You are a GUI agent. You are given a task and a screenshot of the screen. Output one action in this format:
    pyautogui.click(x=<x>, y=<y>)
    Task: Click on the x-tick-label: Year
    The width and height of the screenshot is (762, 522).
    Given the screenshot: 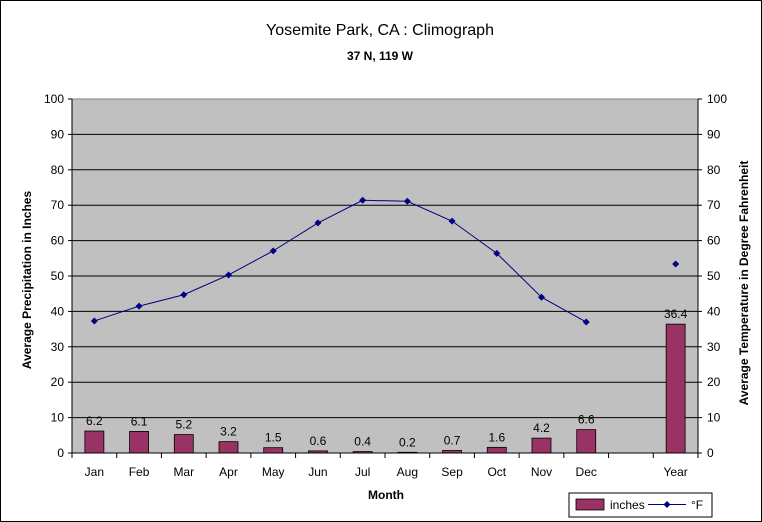 What is the action you would take?
    pyautogui.click(x=676, y=472)
    